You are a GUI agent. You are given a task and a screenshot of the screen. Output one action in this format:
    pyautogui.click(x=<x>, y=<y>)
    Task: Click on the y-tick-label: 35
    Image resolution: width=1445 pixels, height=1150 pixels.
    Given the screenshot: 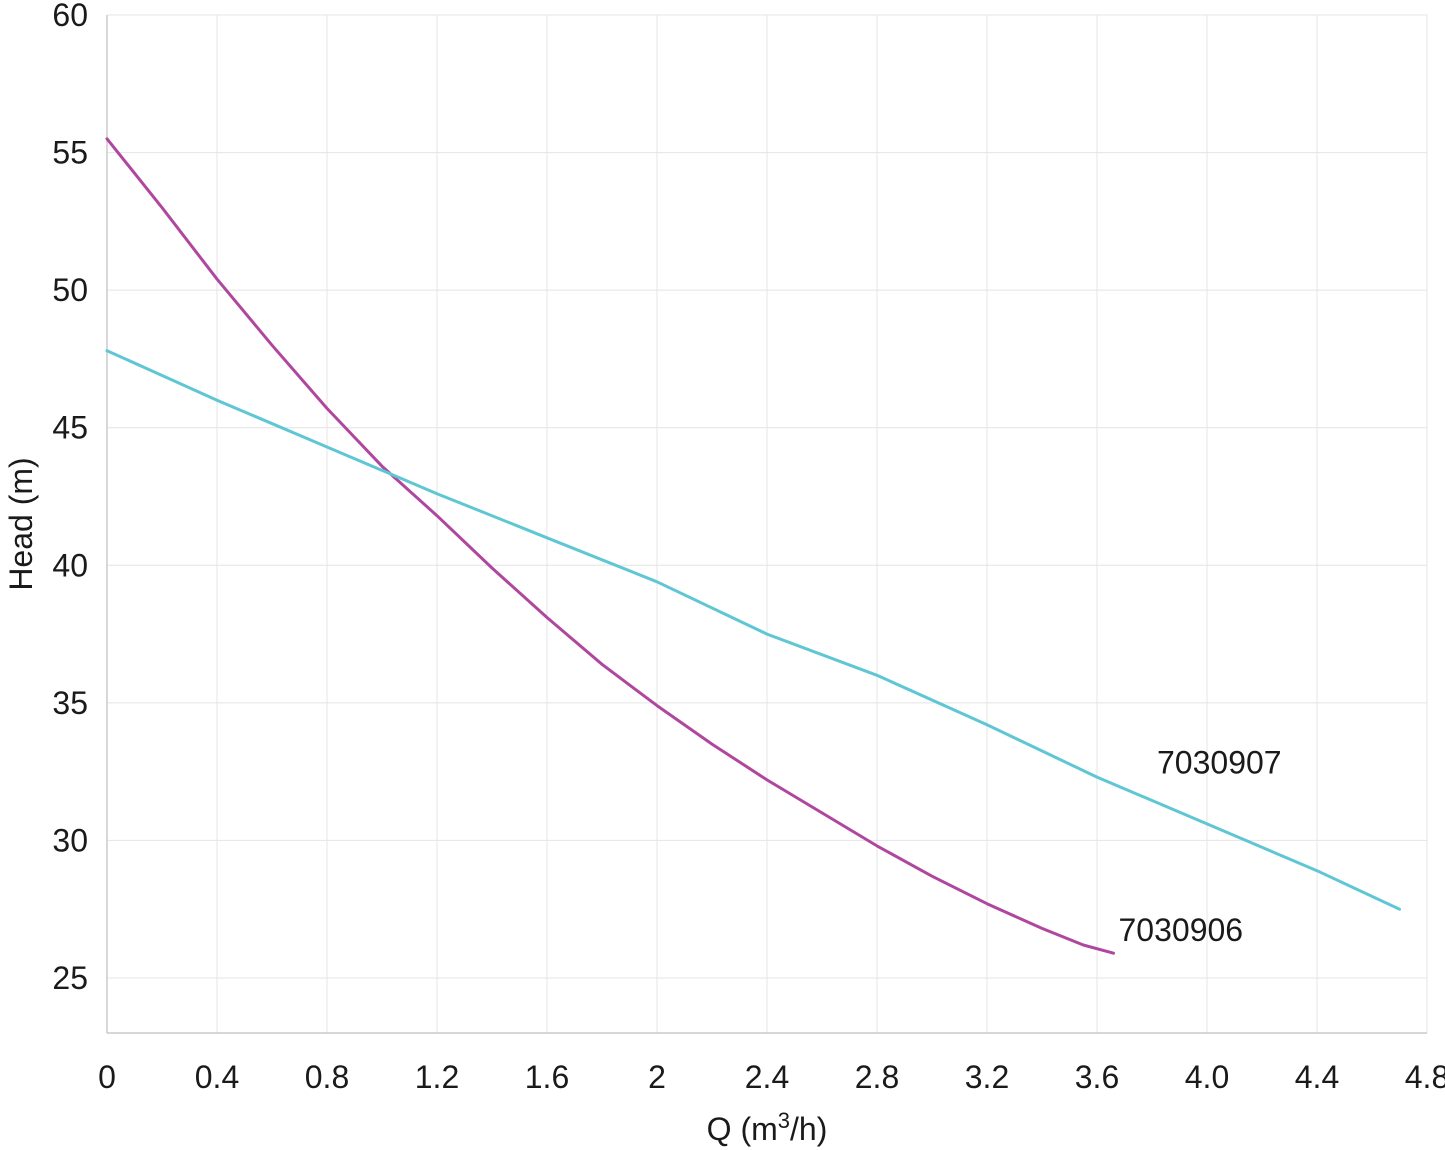 What is the action you would take?
    pyautogui.click(x=70, y=703)
    